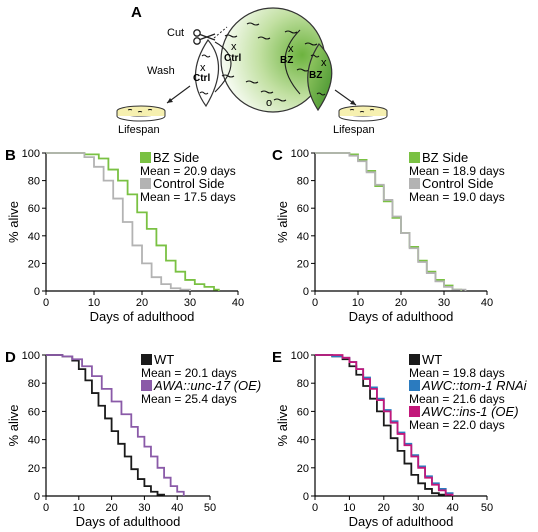 The height and width of the screenshot is (532, 538). I want to click on chart-e-x-tick-label: 40, so click(452, 508).